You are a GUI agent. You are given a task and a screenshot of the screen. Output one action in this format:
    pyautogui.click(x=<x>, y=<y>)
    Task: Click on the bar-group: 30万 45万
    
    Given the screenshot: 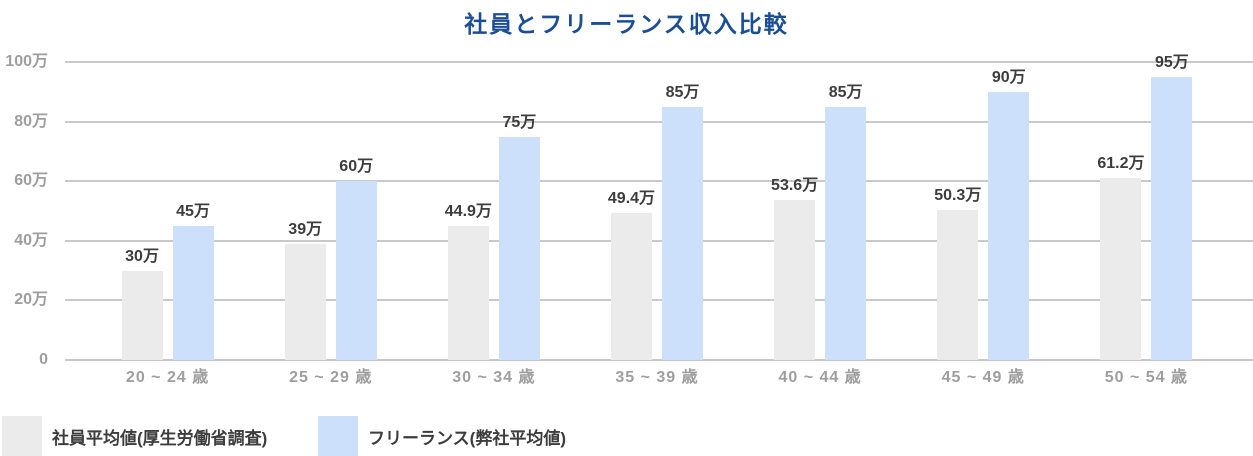 What is the action you would take?
    pyautogui.click(x=167, y=211)
    